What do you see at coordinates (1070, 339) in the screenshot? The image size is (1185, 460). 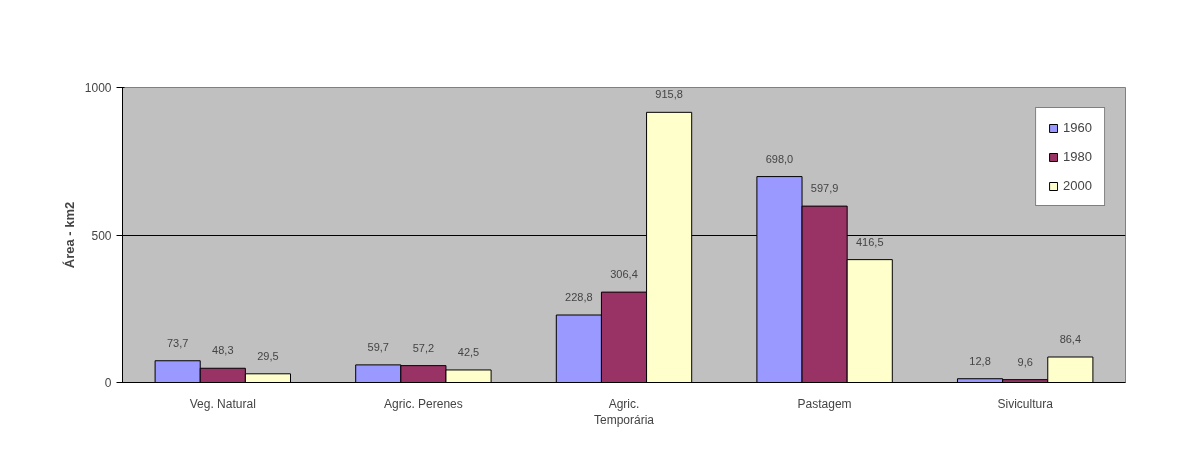 I see `data-label: 86,4` at bounding box center [1070, 339].